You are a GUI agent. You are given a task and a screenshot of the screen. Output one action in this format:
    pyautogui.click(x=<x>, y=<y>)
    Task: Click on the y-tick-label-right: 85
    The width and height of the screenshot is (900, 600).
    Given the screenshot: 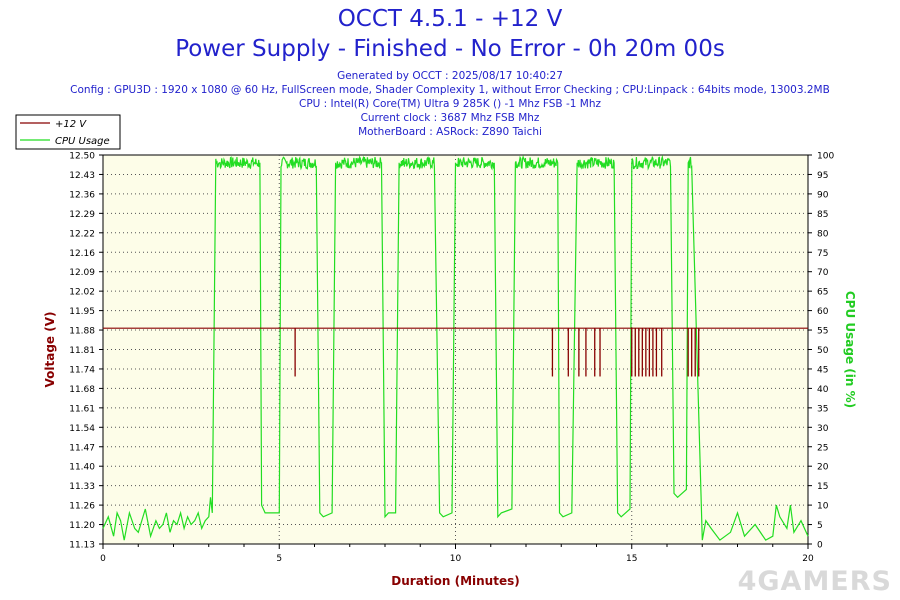 What is the action you would take?
    pyautogui.click(x=822, y=215)
    